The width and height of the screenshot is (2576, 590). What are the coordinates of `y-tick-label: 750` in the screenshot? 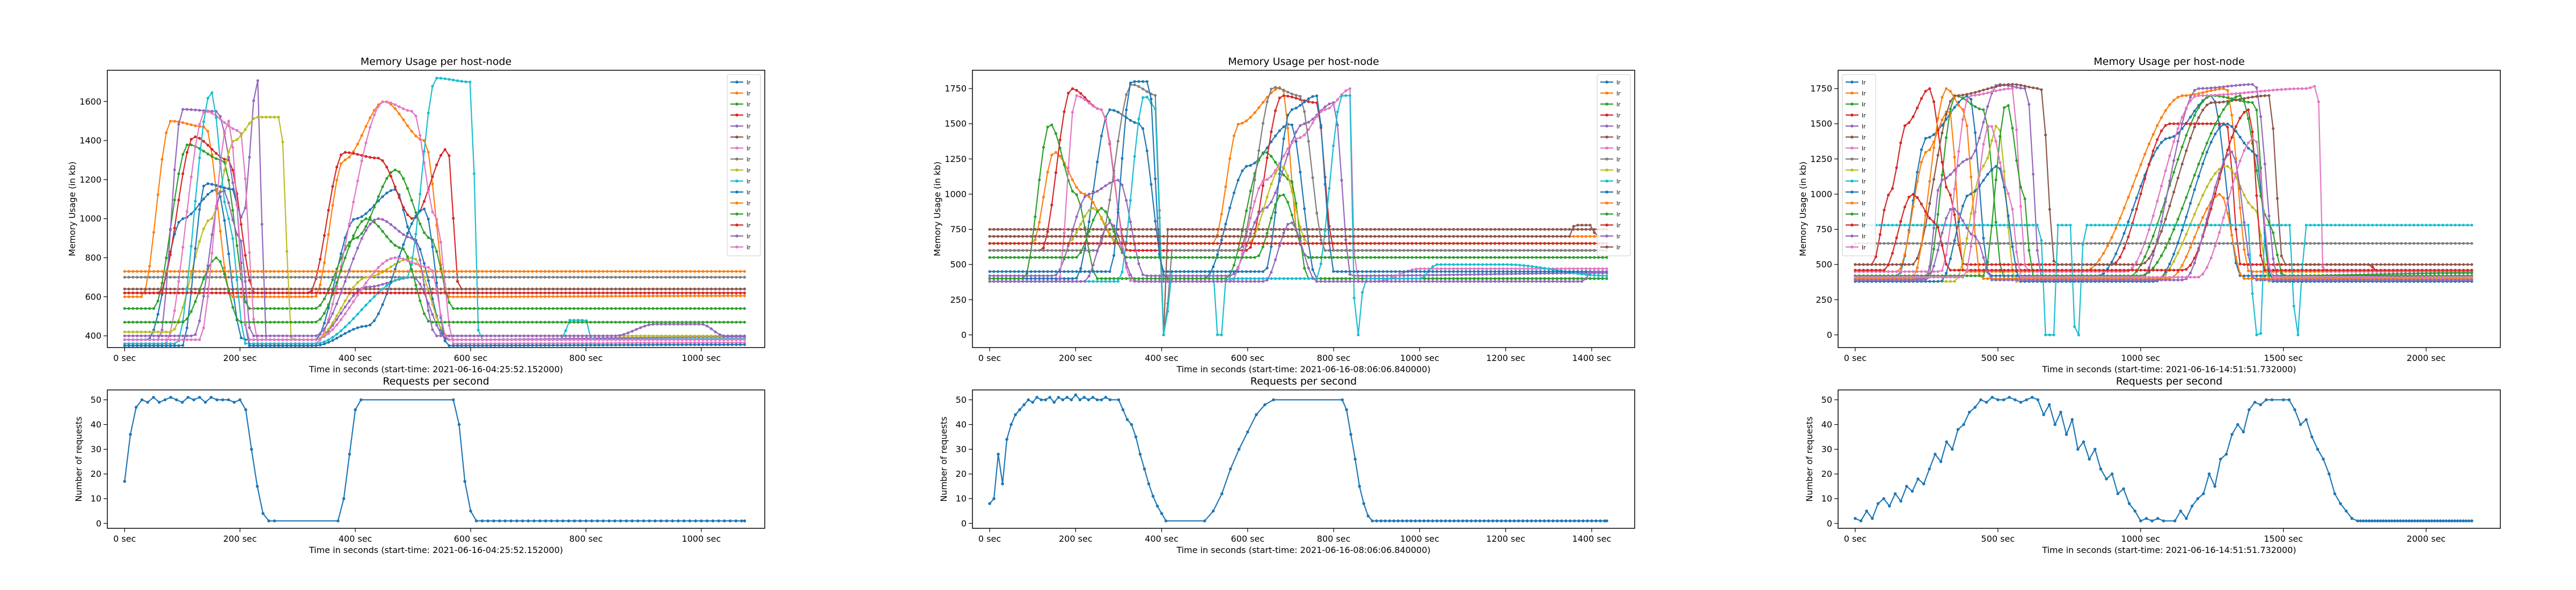 It's located at (958, 229).